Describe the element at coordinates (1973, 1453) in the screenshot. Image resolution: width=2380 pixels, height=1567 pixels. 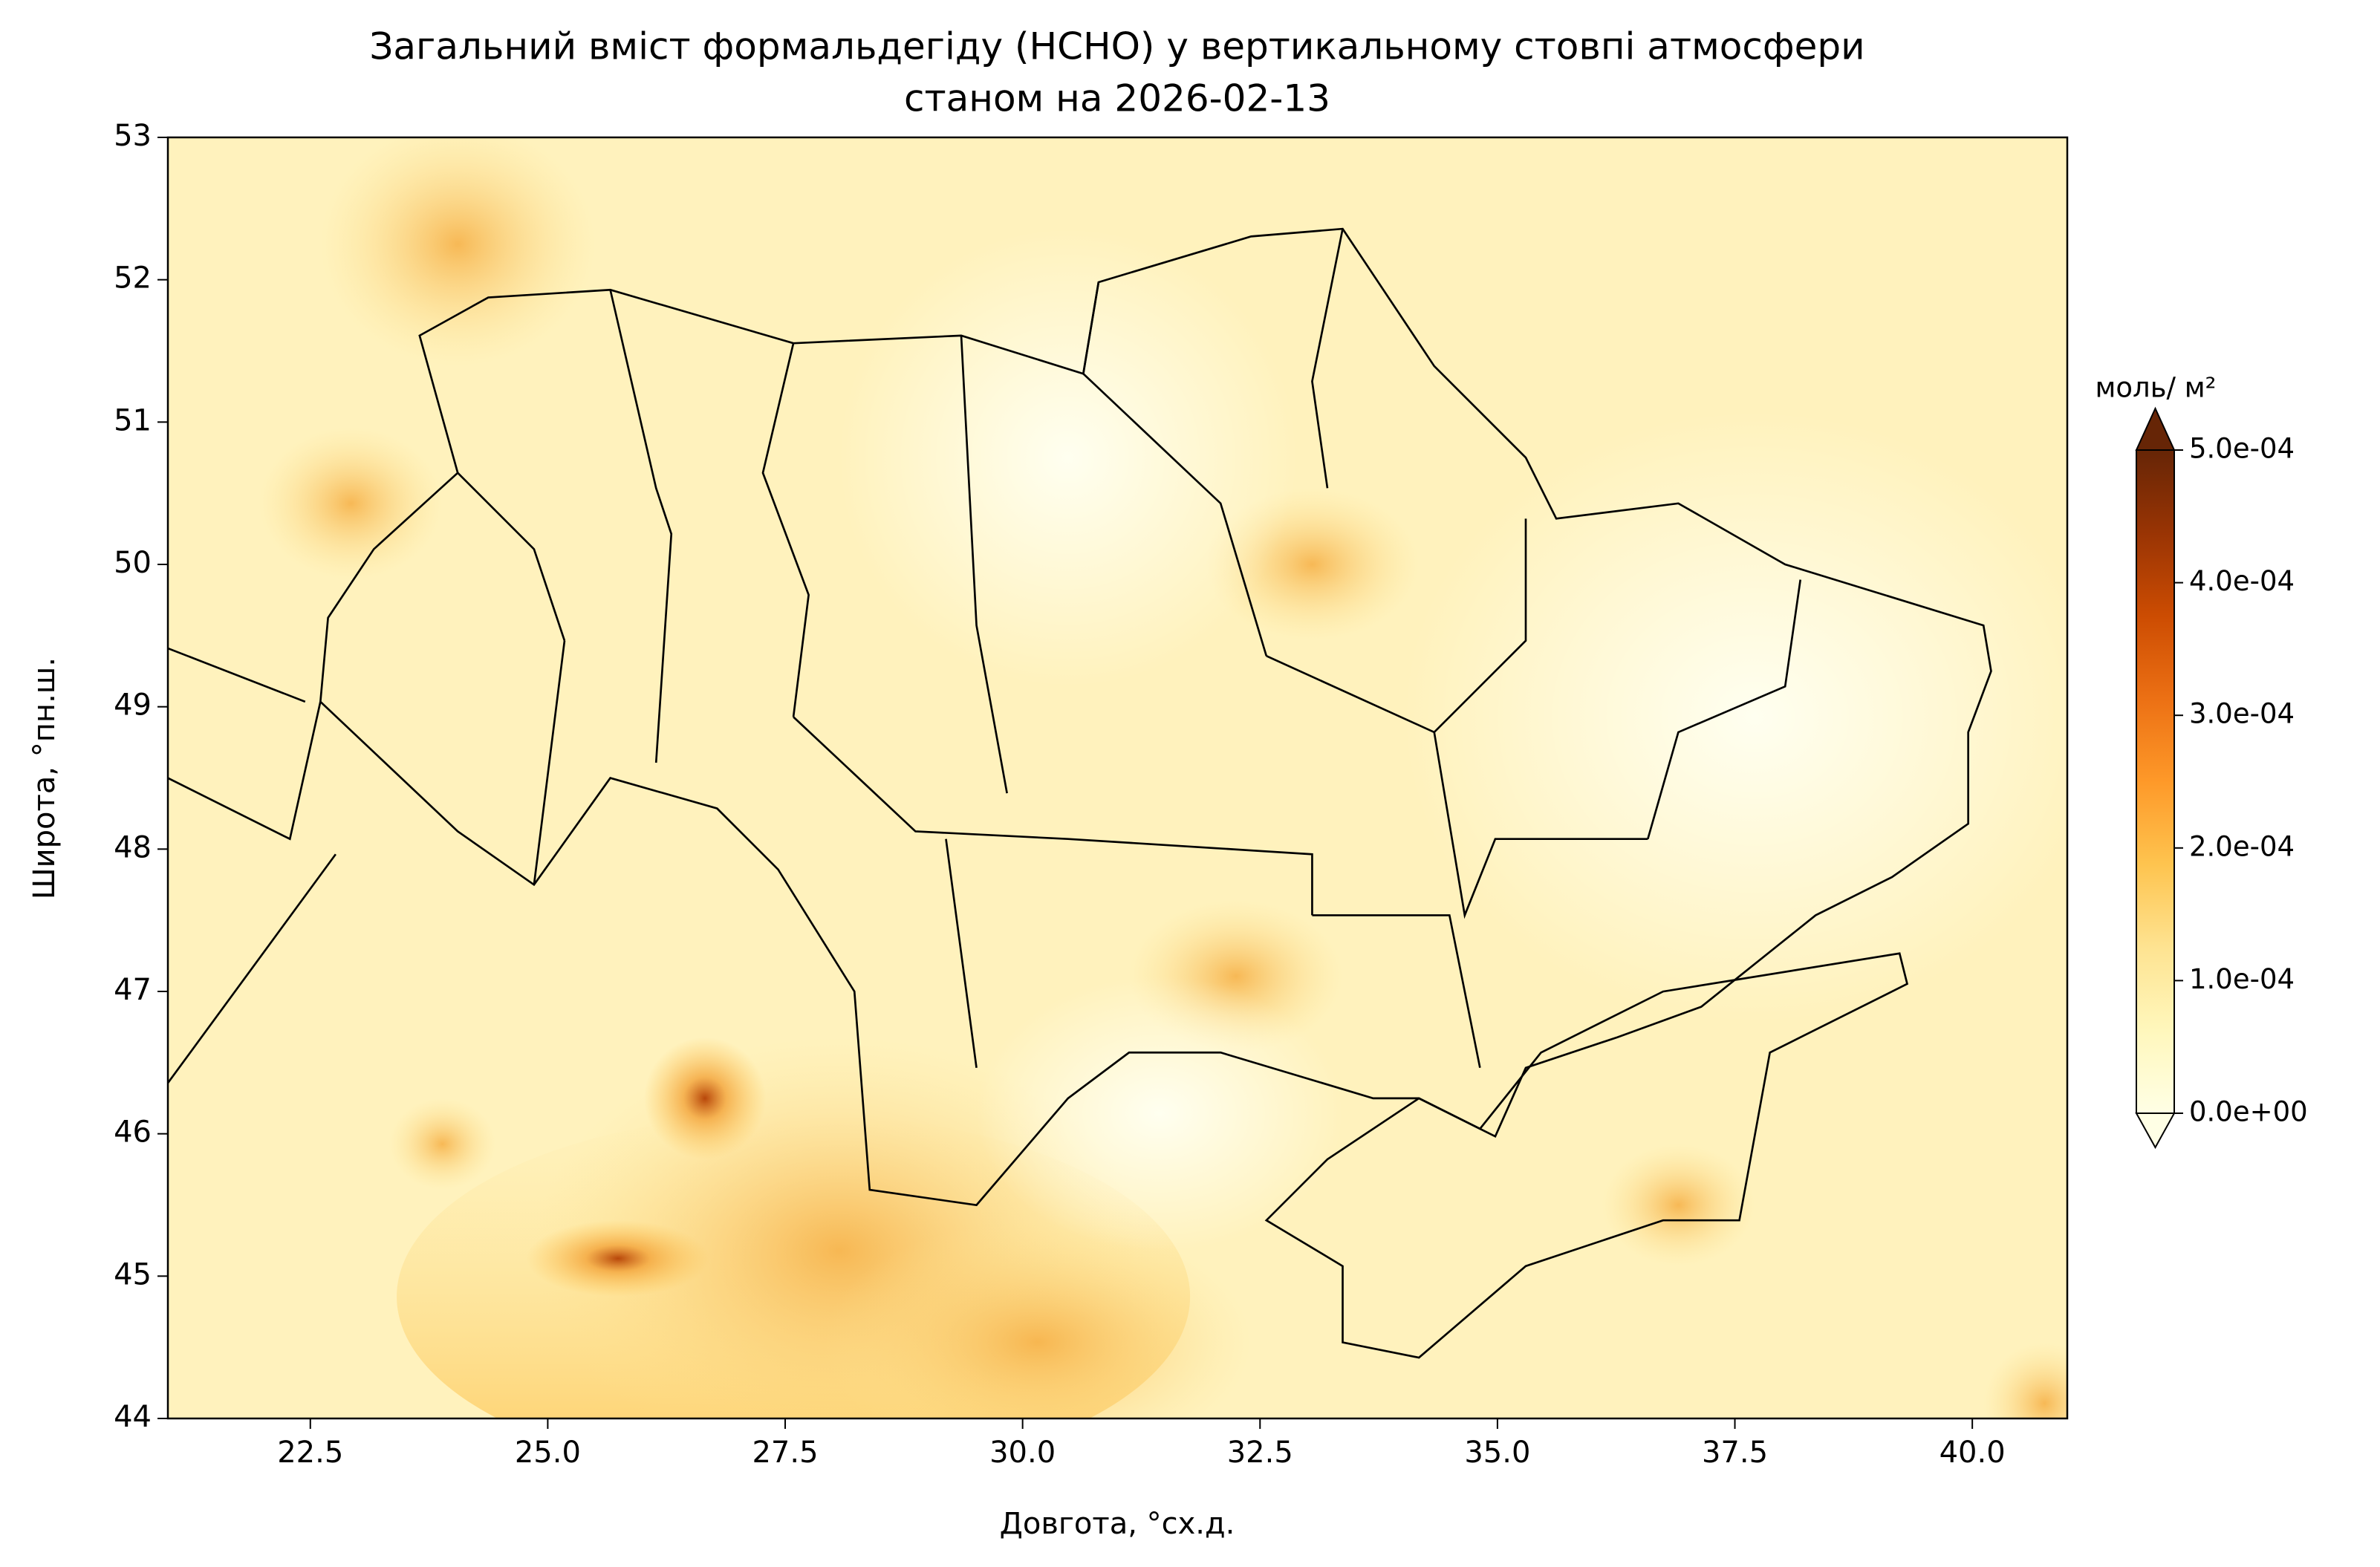
I see `x-tick-label: 40.0` at that location.